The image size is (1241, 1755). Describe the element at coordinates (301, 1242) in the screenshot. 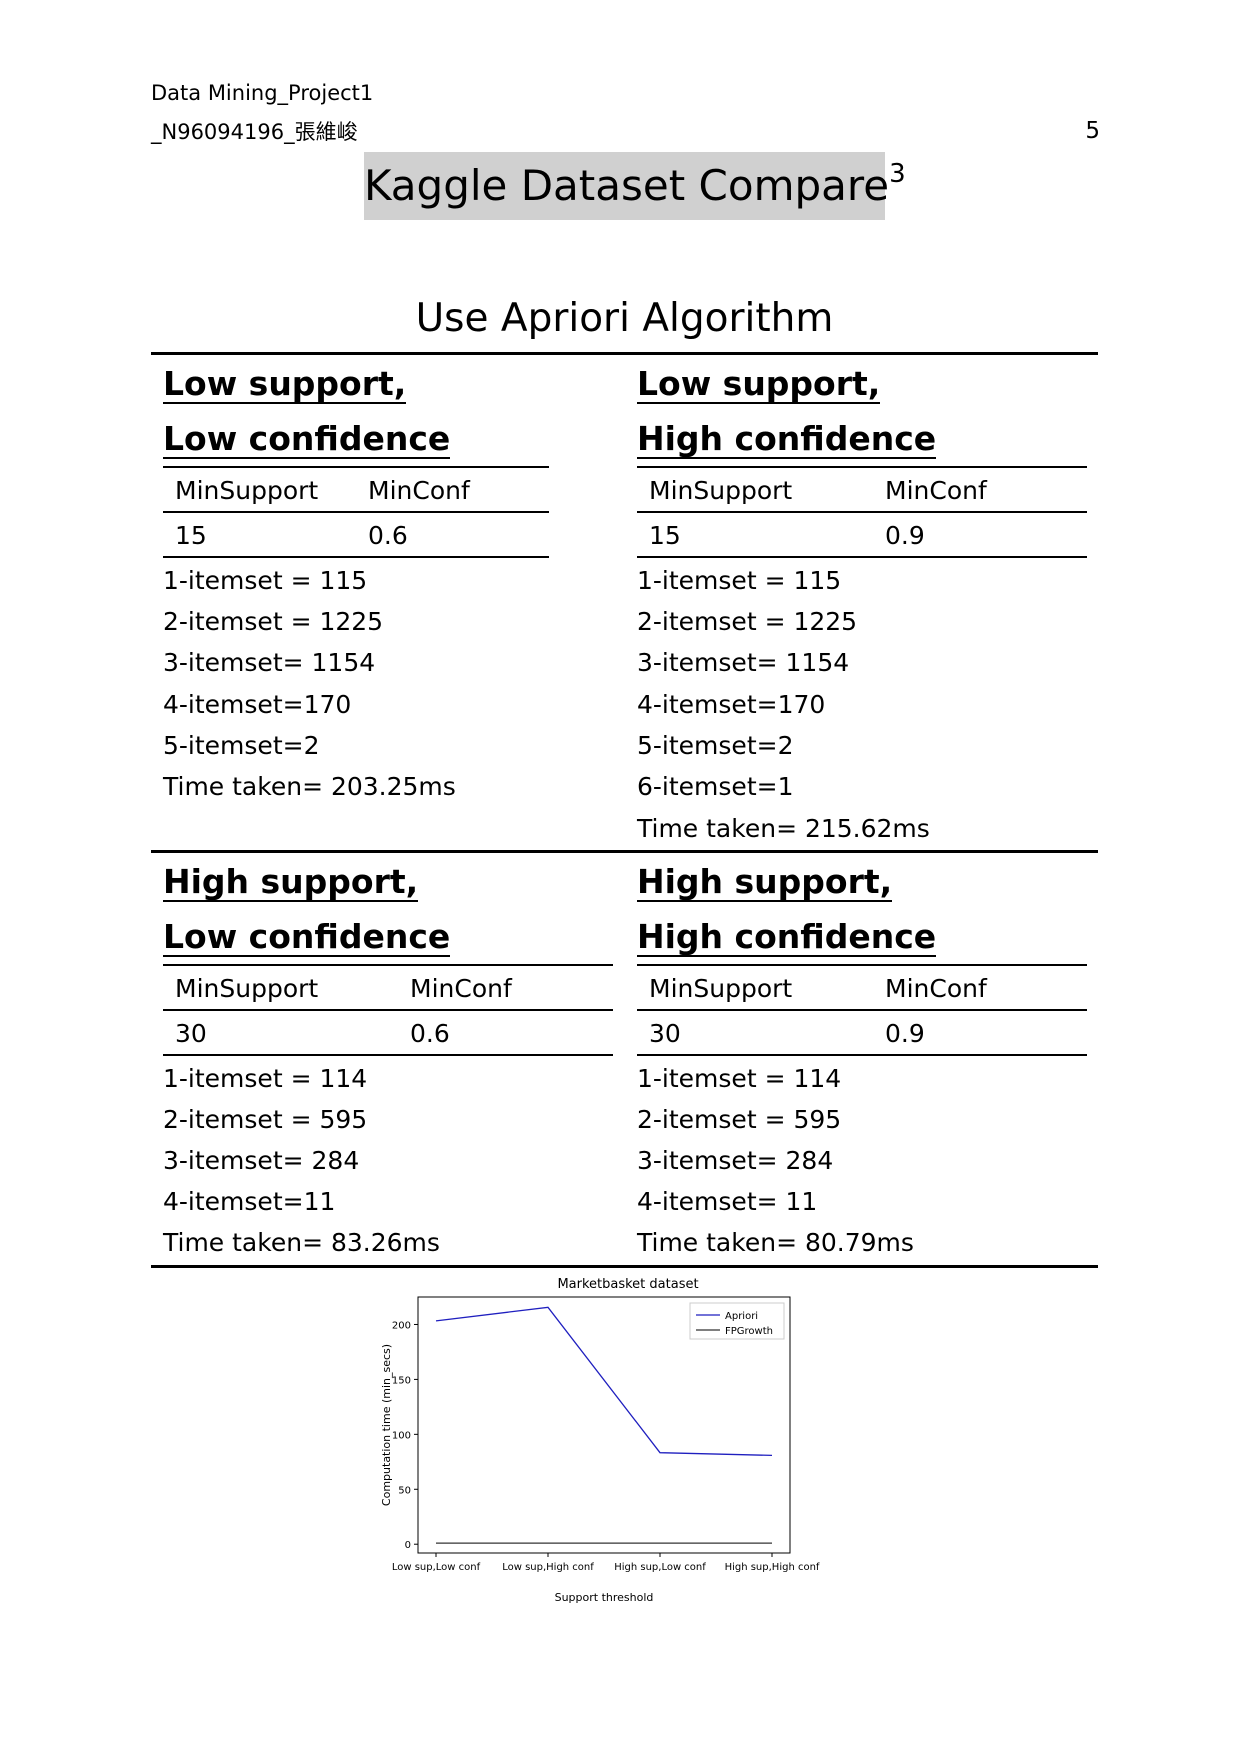

I see `time-taken: Time taken= 83.26ms` at that location.